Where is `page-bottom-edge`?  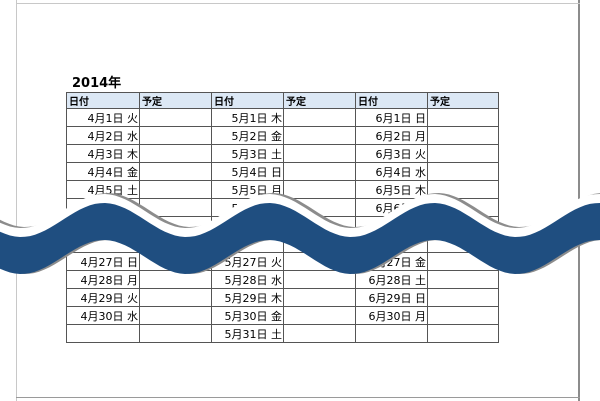 page-bottom-edge is located at coordinates (298, 397).